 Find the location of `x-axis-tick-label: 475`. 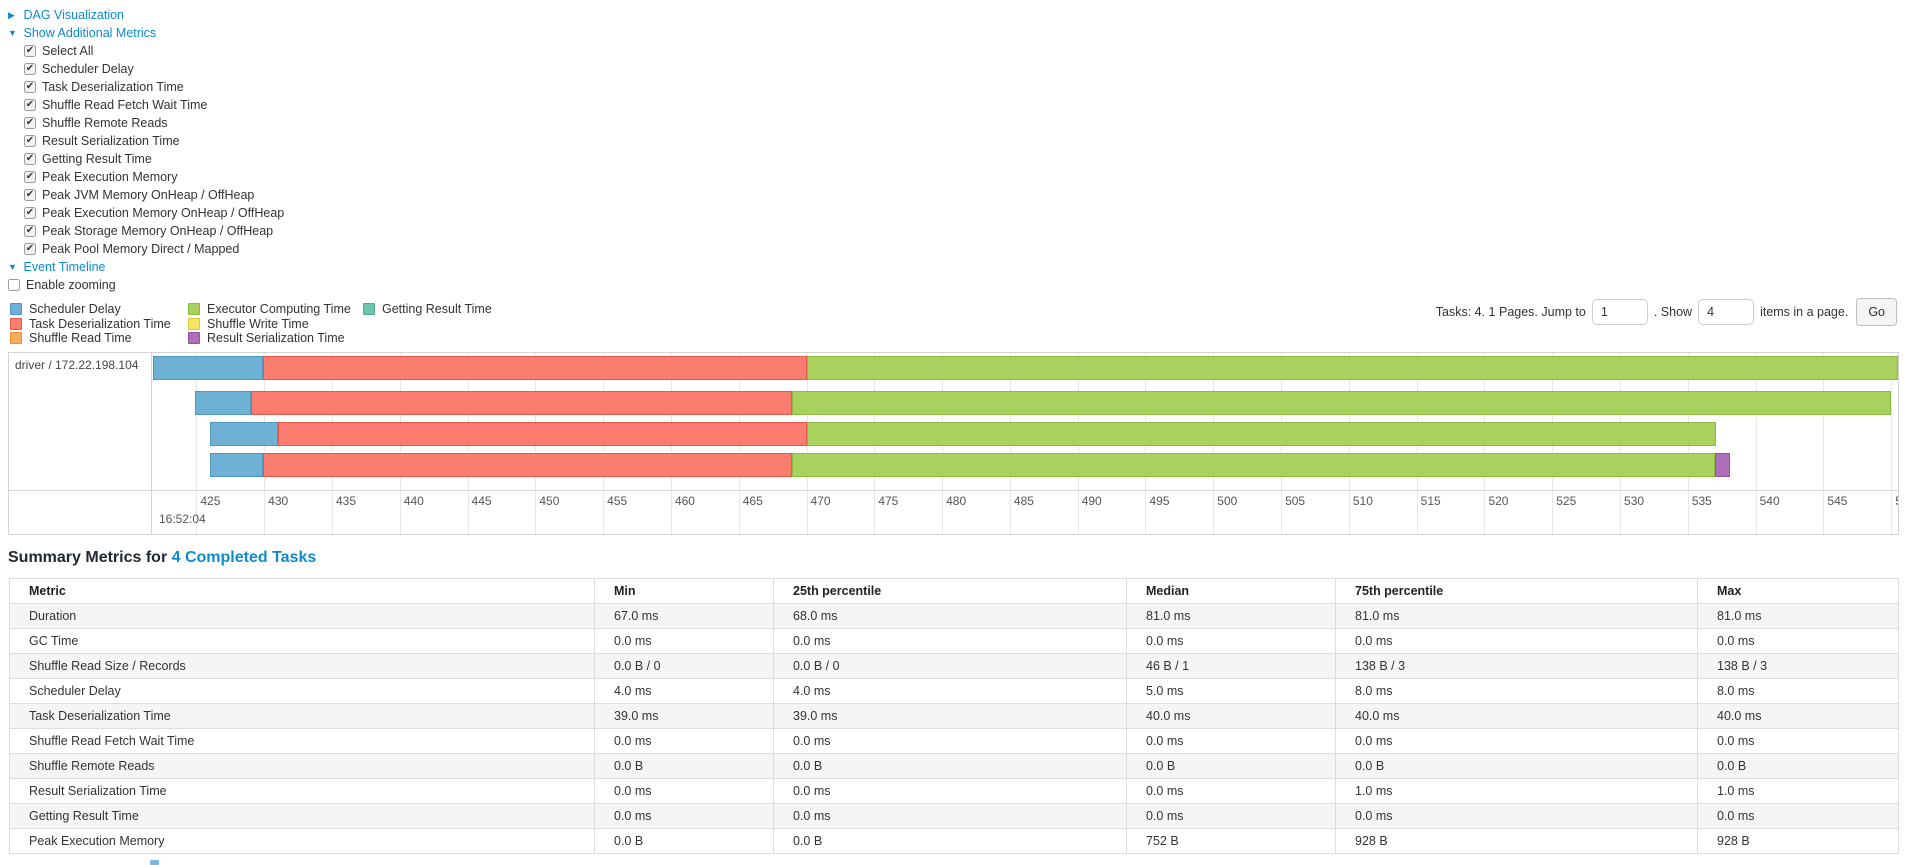

x-axis-tick-label: 475 is located at coordinates (888, 501).